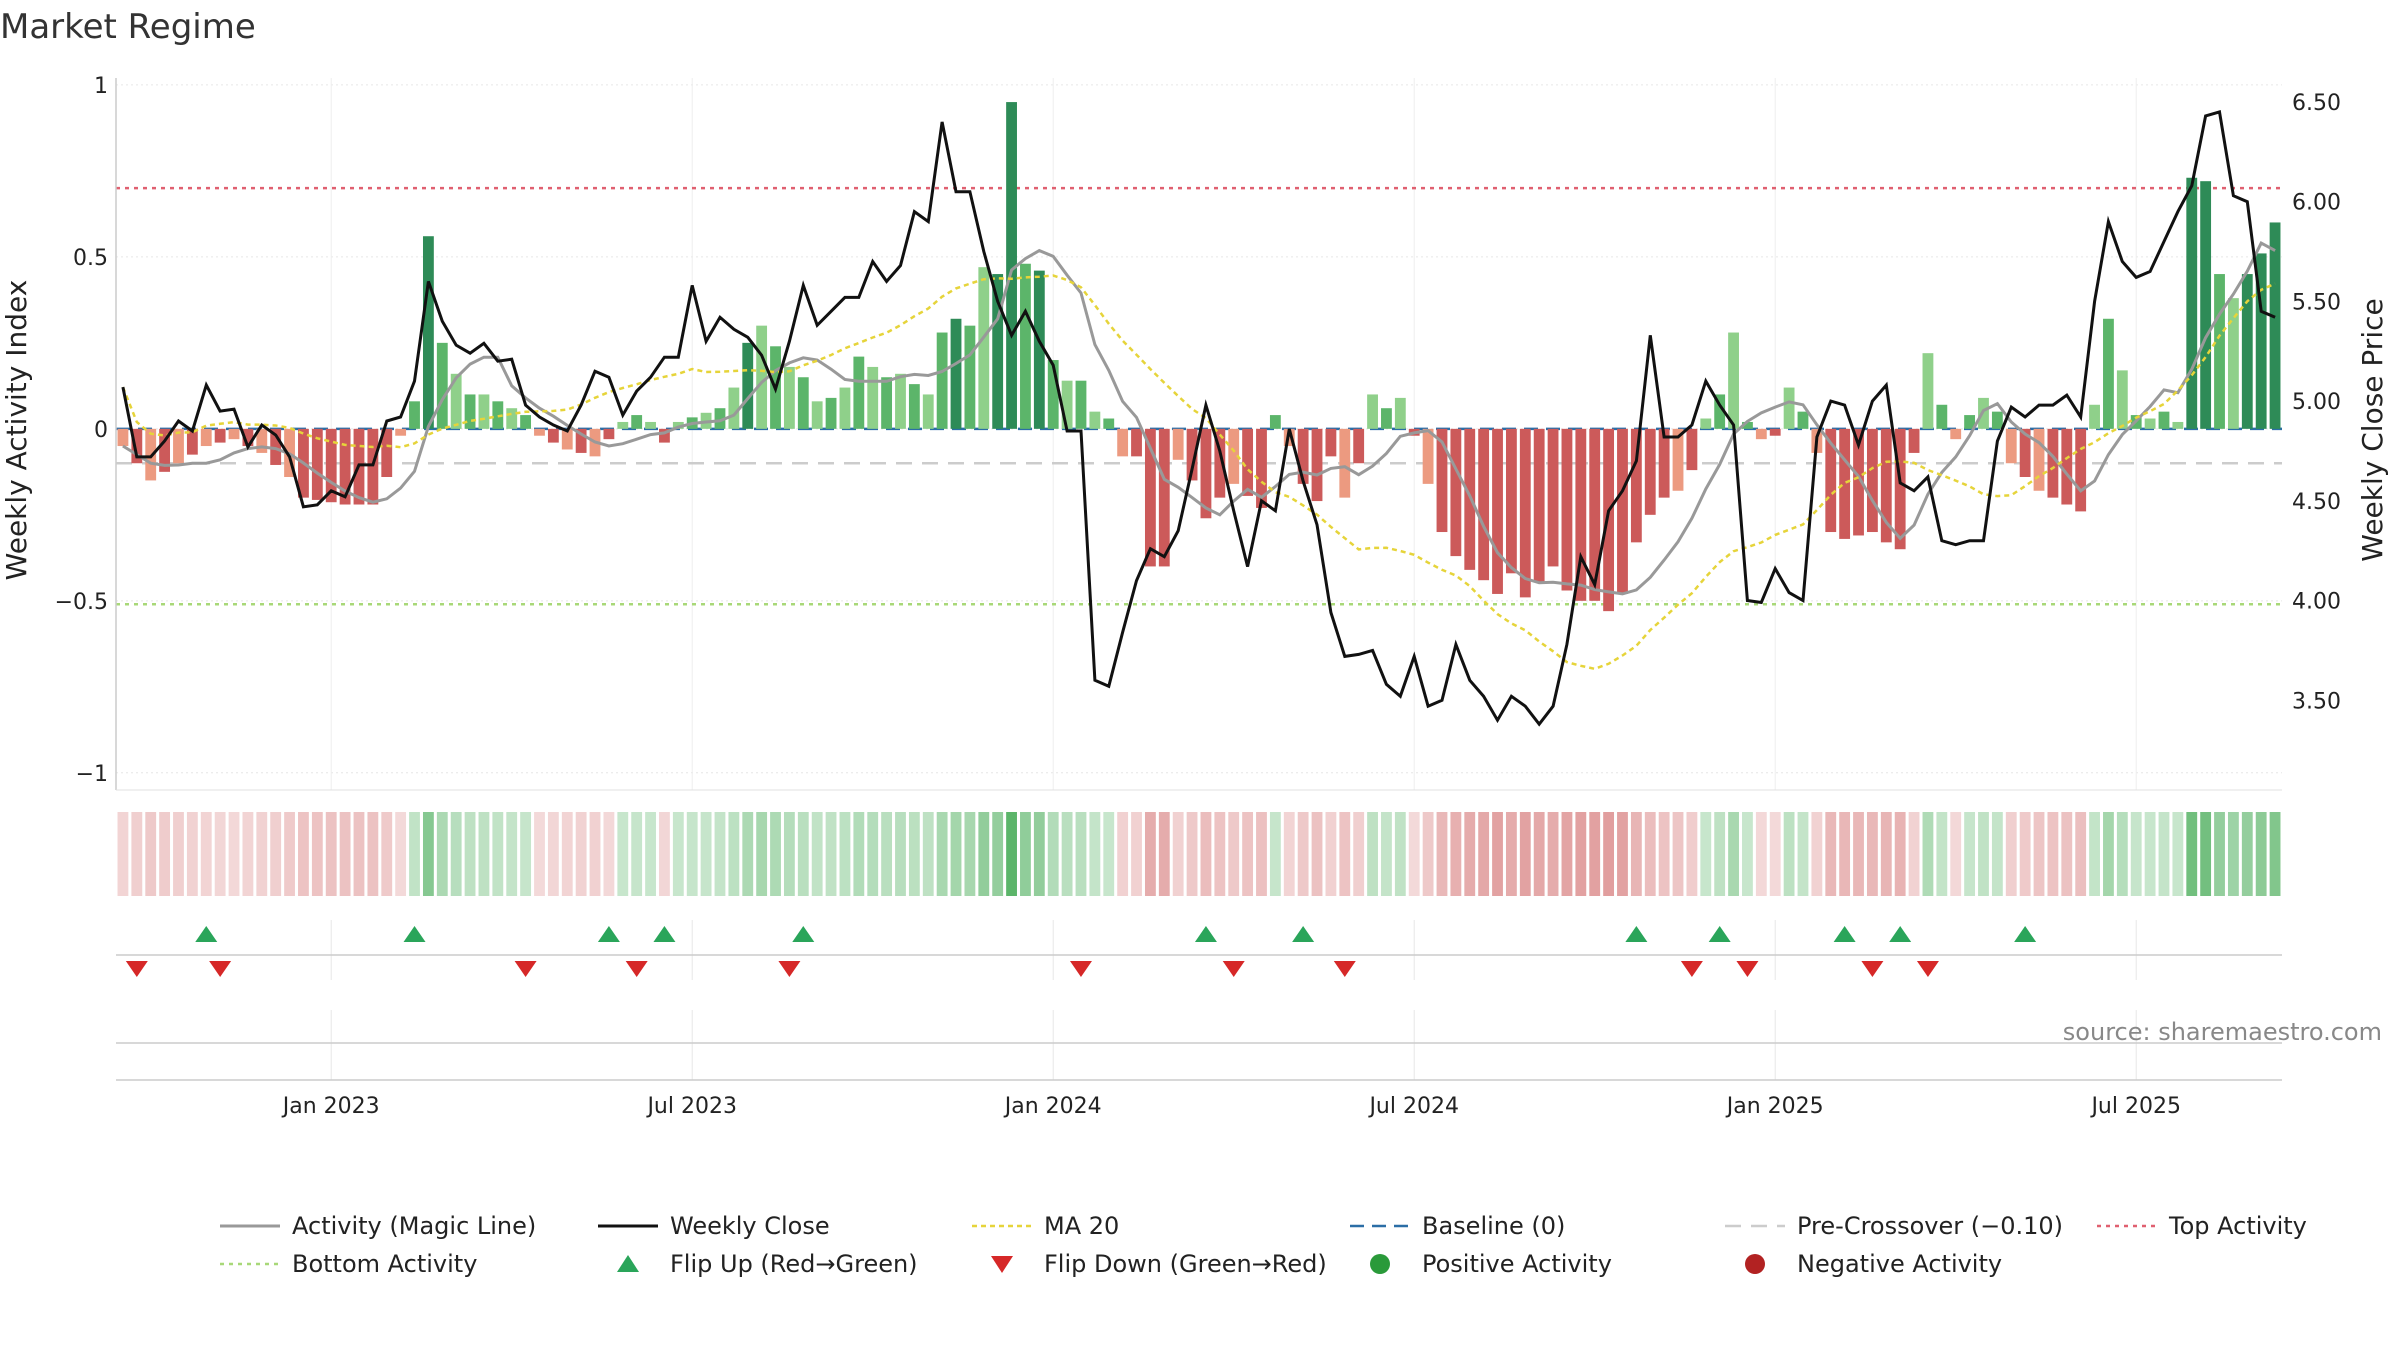 The height and width of the screenshot is (1350, 2400). I want to click on legend-label: Top Activity, so click(2237, 1226).